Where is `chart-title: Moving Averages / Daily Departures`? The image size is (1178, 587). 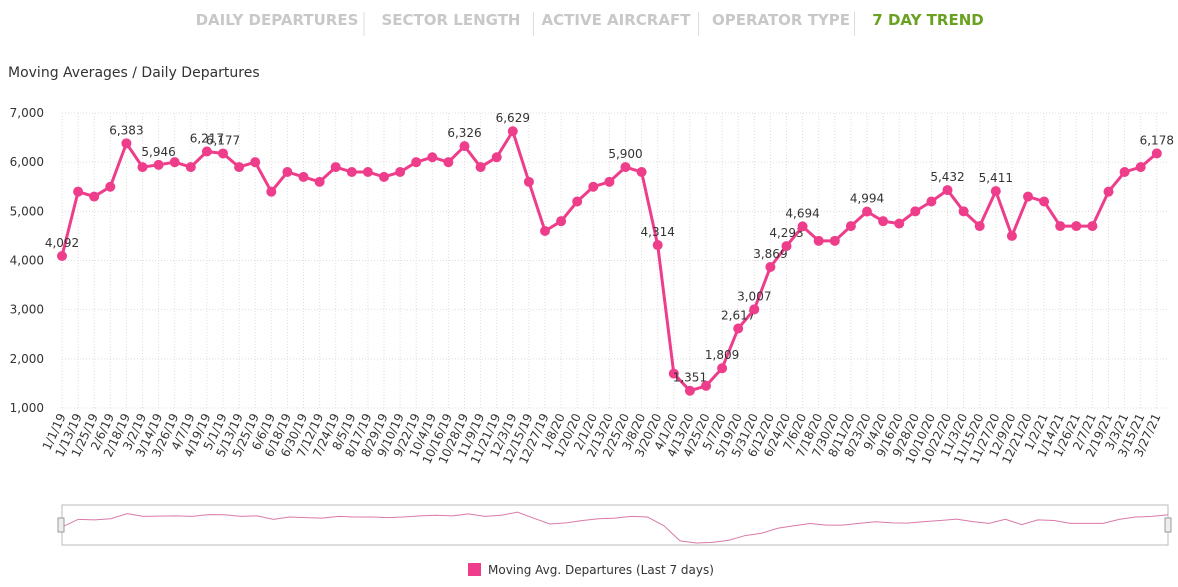 chart-title: Moving Averages / Daily Departures is located at coordinates (134, 73).